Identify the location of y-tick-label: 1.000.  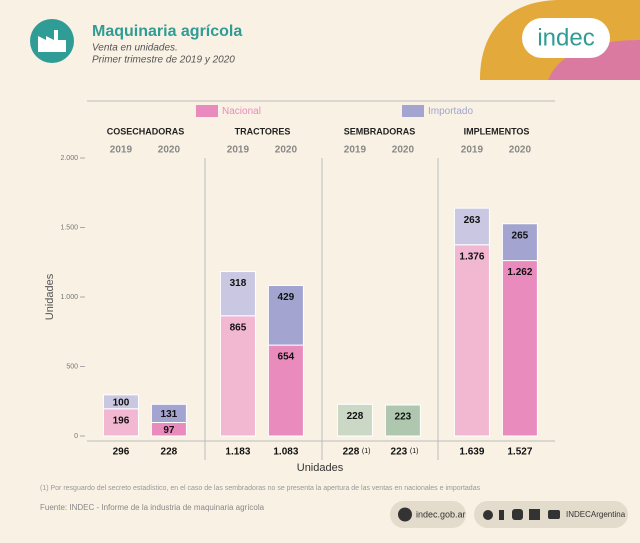
(69, 297).